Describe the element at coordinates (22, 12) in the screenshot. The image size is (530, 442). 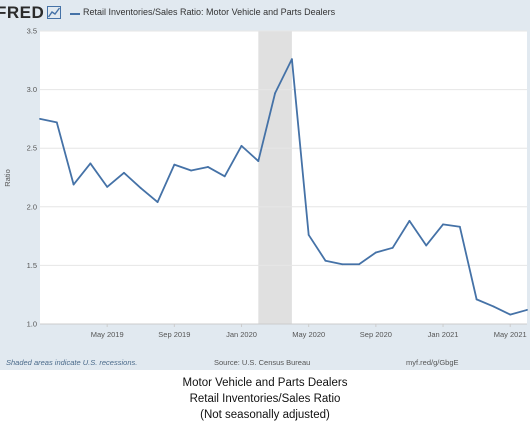
I see `fred-logo: FRED` at that location.